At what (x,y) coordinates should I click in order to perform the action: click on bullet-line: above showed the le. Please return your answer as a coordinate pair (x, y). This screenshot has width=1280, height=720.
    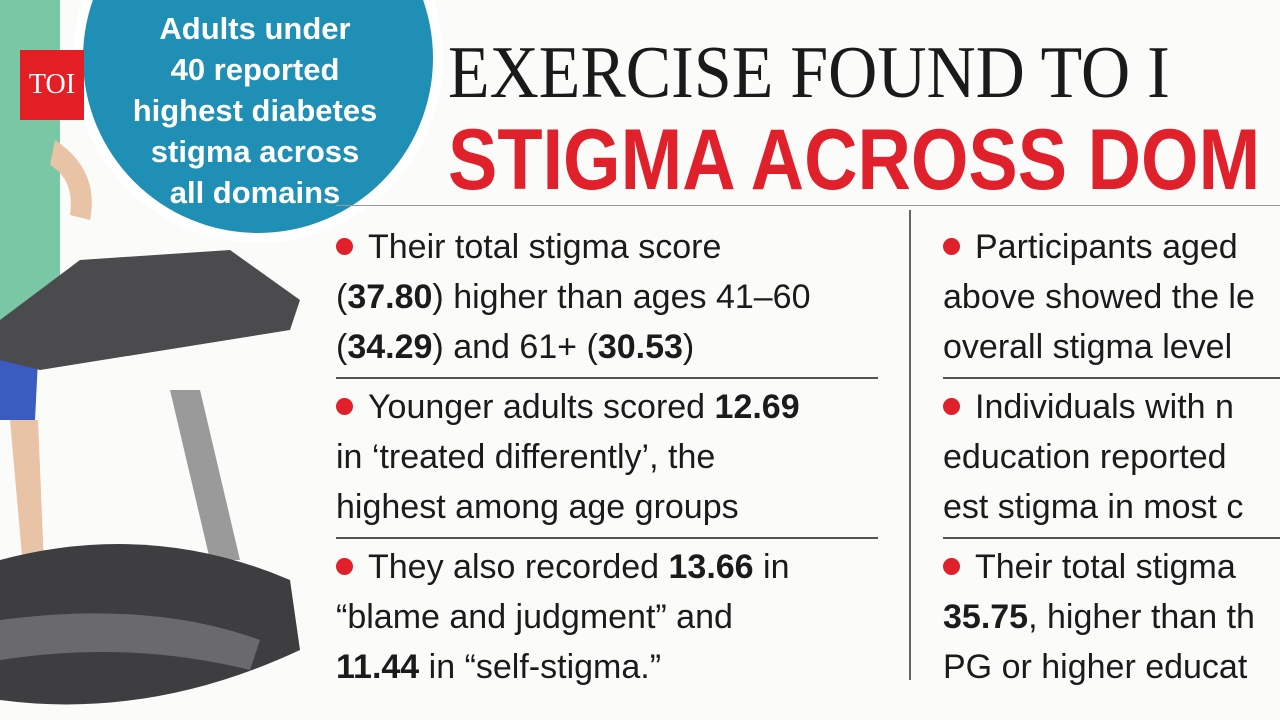
    Looking at the image, I should click on (1099, 297).